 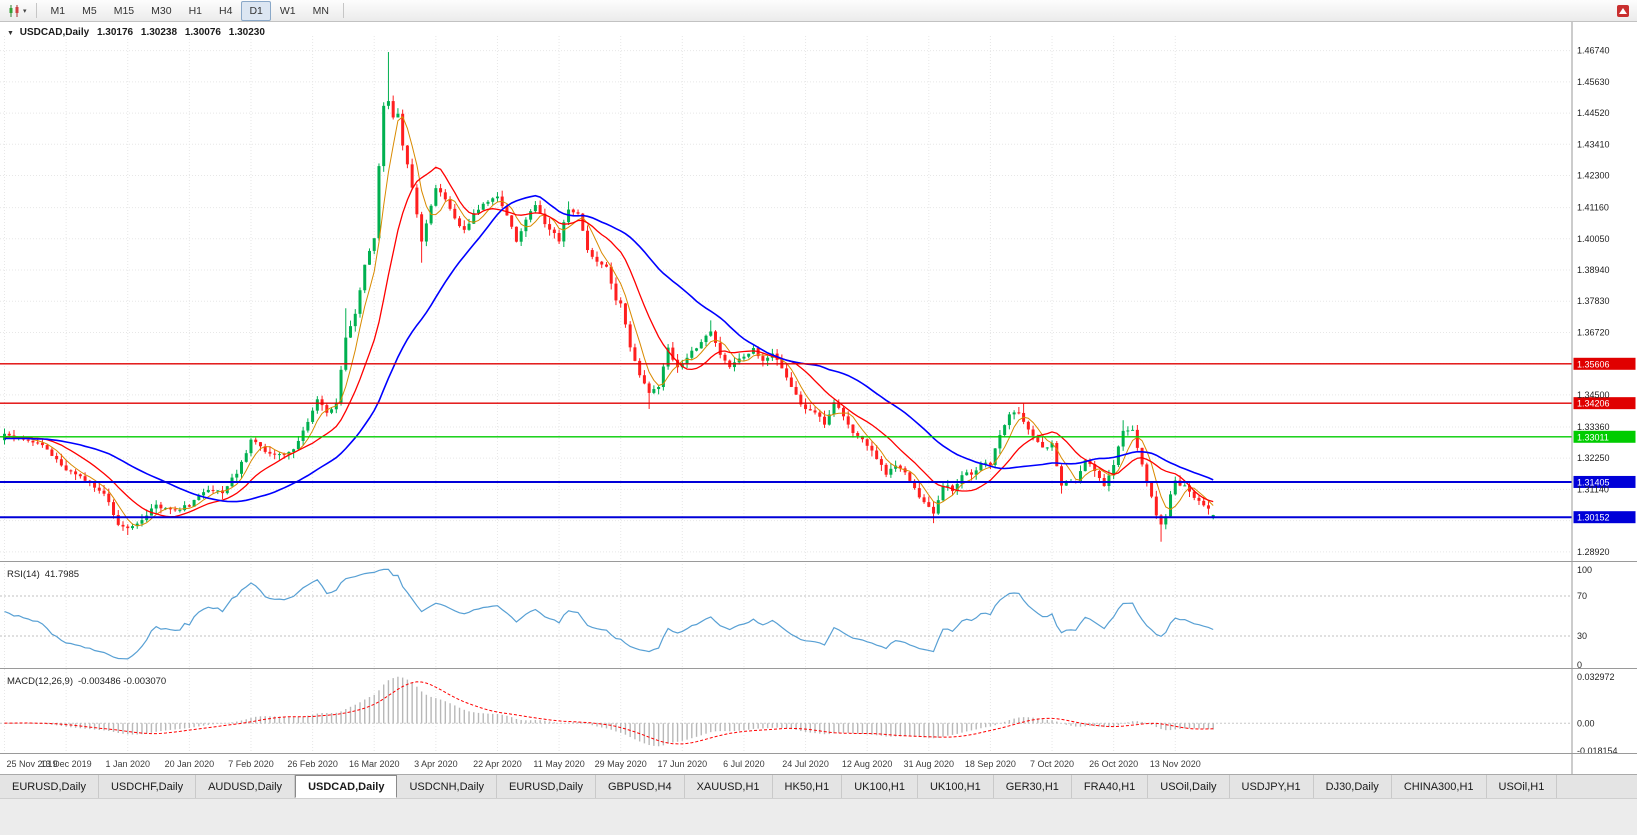 What do you see at coordinates (1593, 364) in the screenshot?
I see `svg-text: 1.35606` at bounding box center [1593, 364].